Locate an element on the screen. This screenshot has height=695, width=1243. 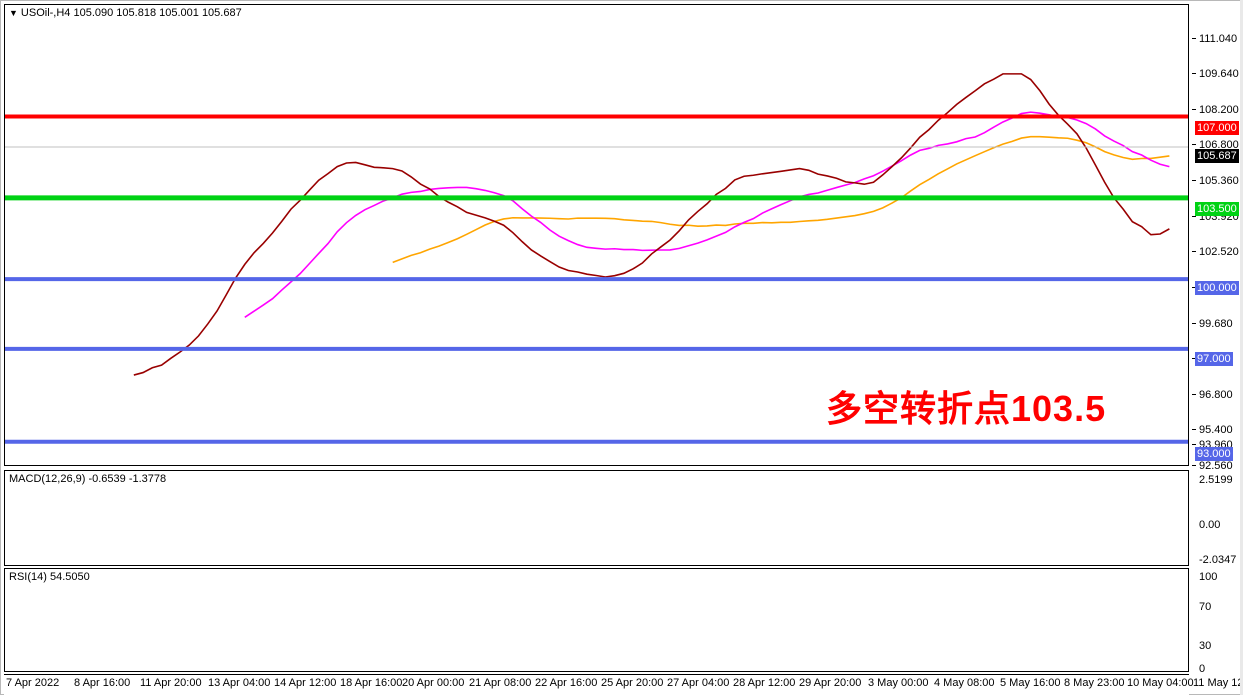
price-axis-tick: 111.040 is located at coordinates (1214, 39).